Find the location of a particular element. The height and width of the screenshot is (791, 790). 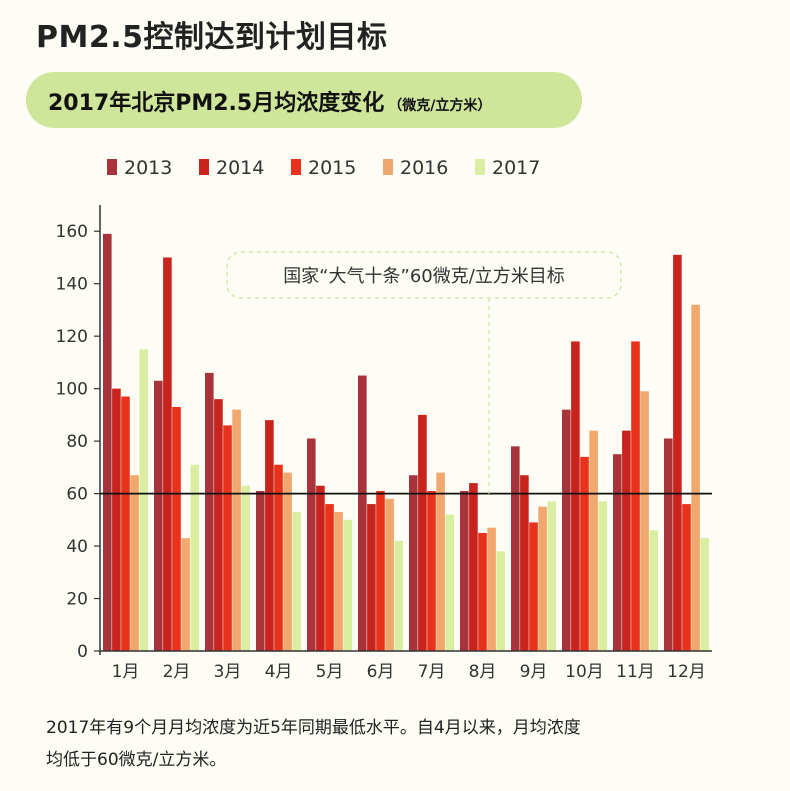

page-title: PM2.5控制达到计划目标 is located at coordinates (212, 37).